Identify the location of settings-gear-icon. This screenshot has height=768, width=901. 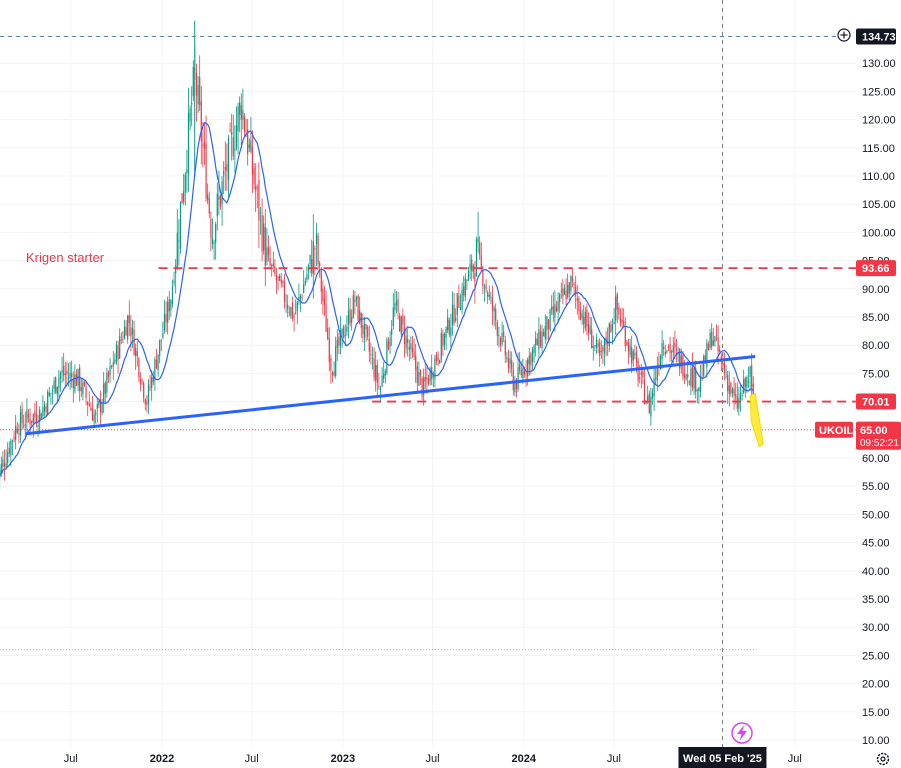
(883, 759).